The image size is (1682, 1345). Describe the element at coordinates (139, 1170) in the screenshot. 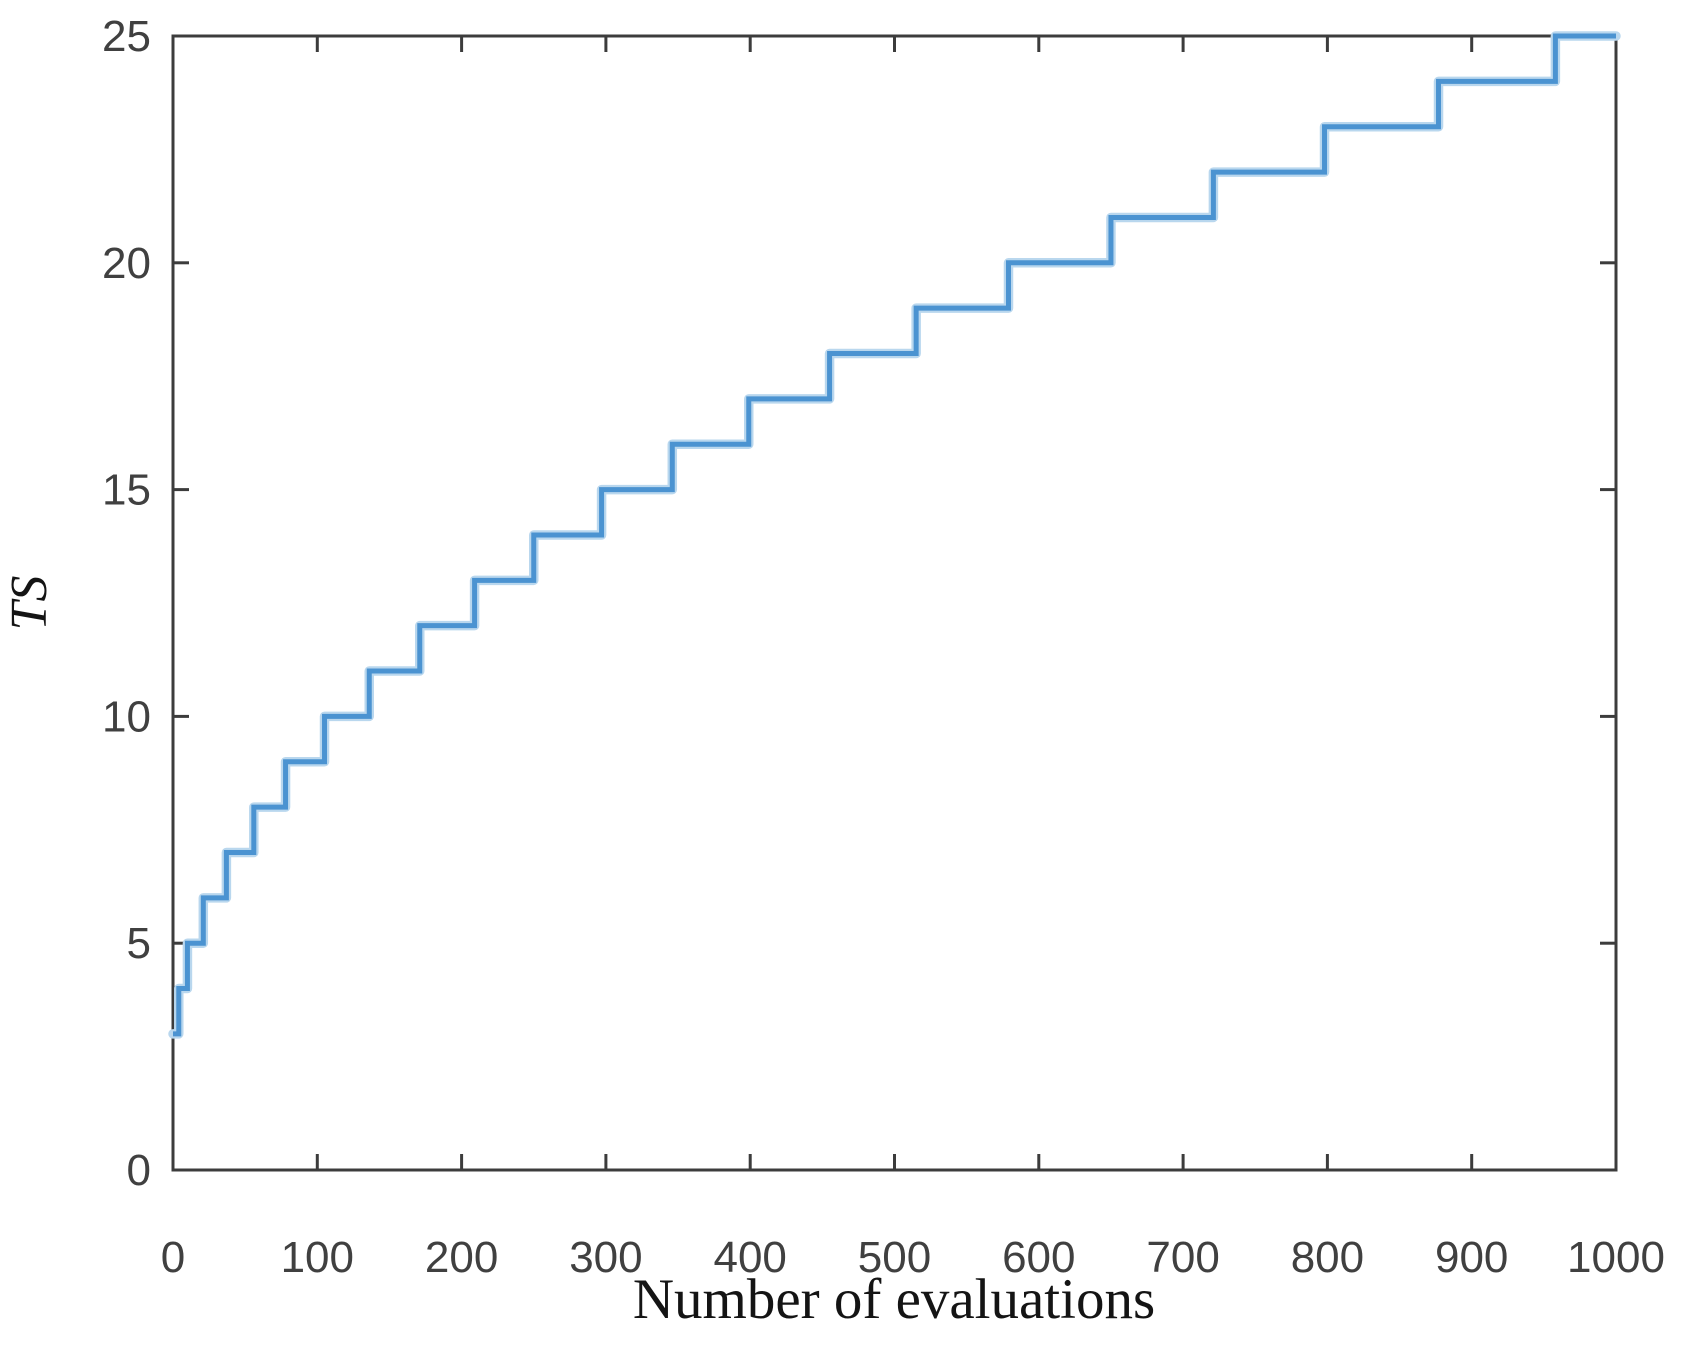

I see `y-tick-label: 0` at that location.